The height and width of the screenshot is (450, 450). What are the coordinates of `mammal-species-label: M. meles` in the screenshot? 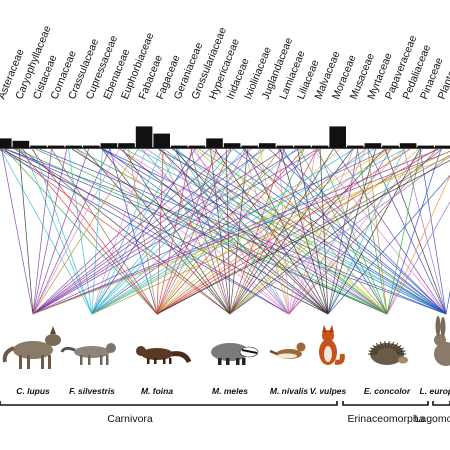 It's located at (230, 391).